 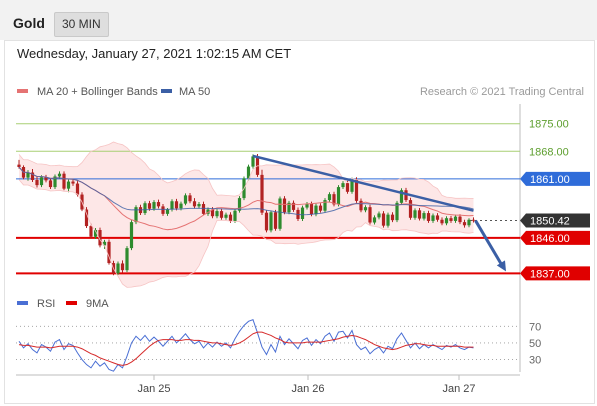 I want to click on bollinger-upper-line, so click(x=246, y=170).